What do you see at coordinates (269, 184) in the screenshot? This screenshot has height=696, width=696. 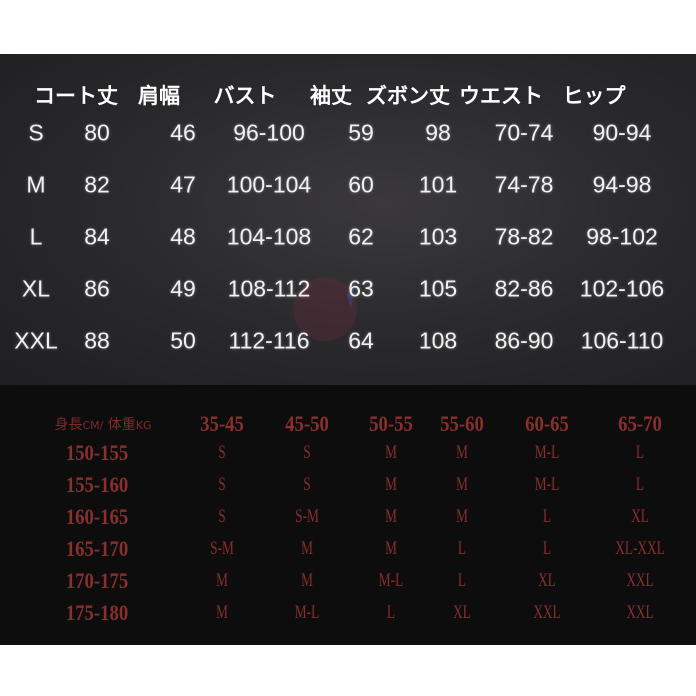 I see `measurement-cell: 100-104` at bounding box center [269, 184].